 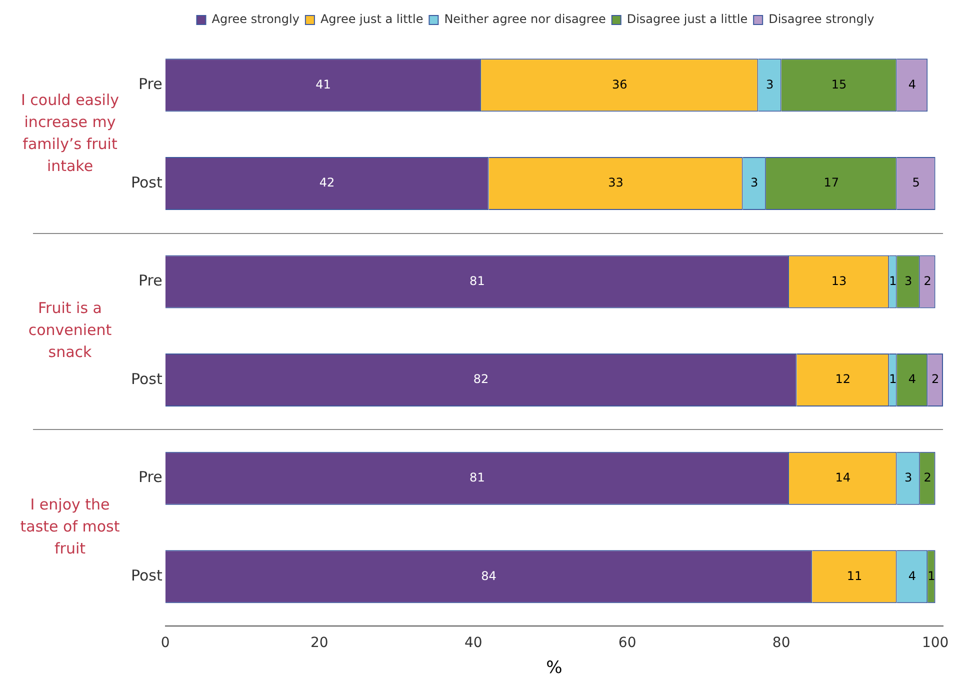 What do you see at coordinates (620, 84) in the screenshot?
I see `data-label: 36` at bounding box center [620, 84].